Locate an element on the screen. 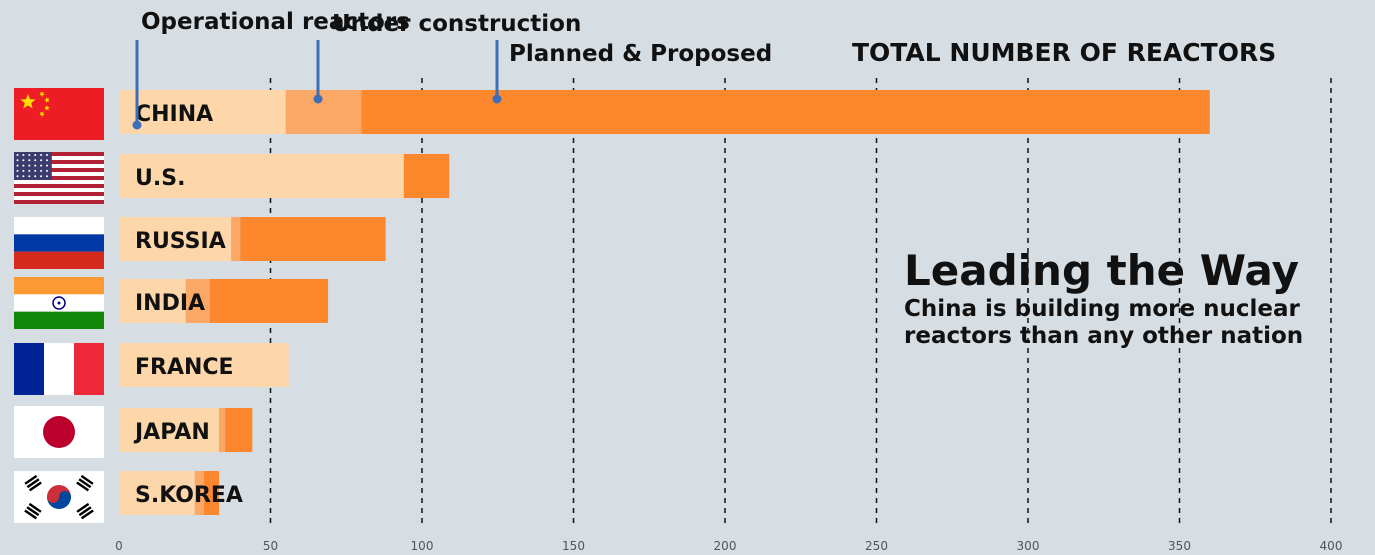  x-tick-label: 400 is located at coordinates (1331, 546).